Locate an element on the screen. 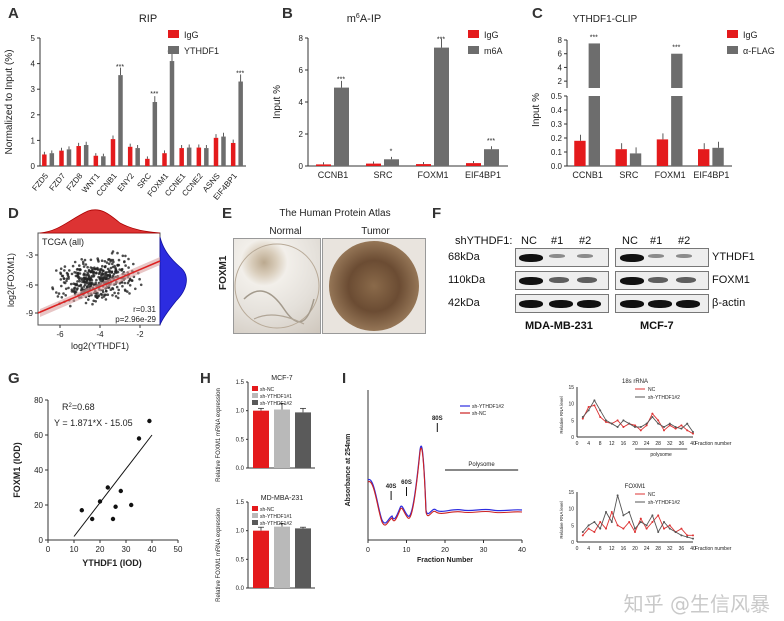 The image size is (784, 621). wb-header: shYTHDF1: is located at coordinates (484, 241).